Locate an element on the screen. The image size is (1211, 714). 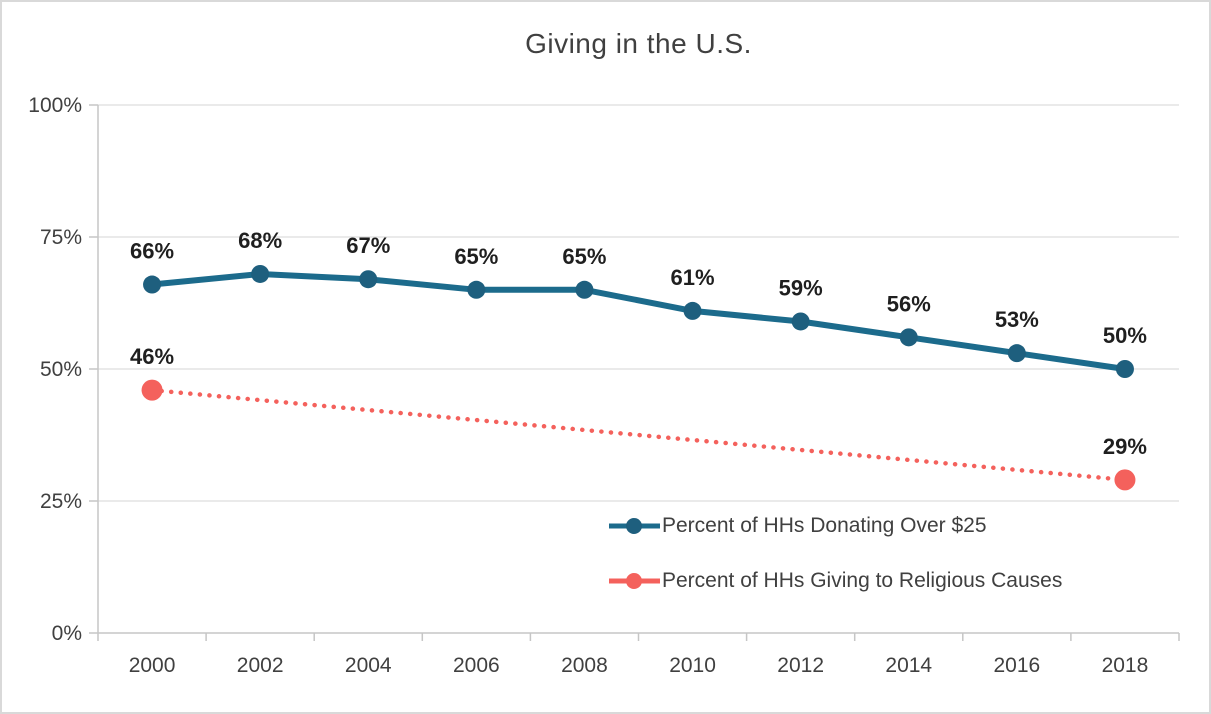
x-tick-label: 2000 is located at coordinates (152, 665).